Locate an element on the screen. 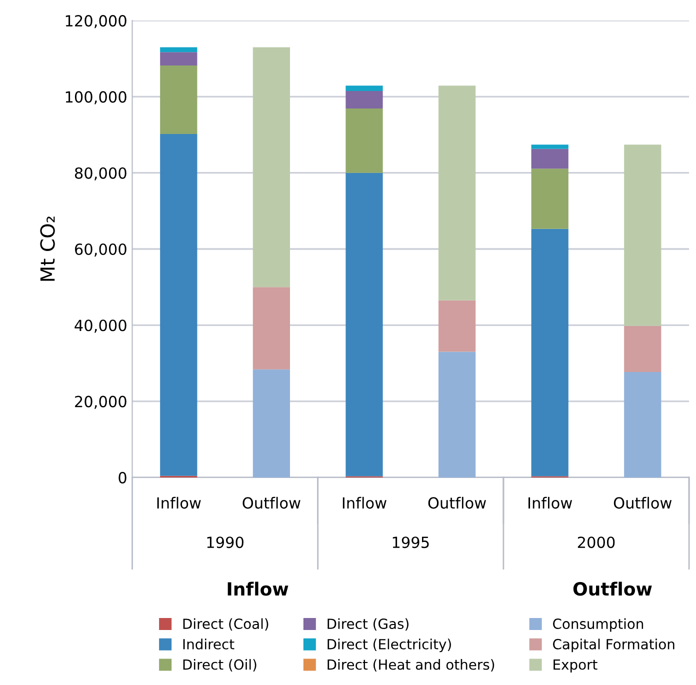 This screenshot has width=696, height=685. y-tick-label: 40,000 is located at coordinates (100, 326).